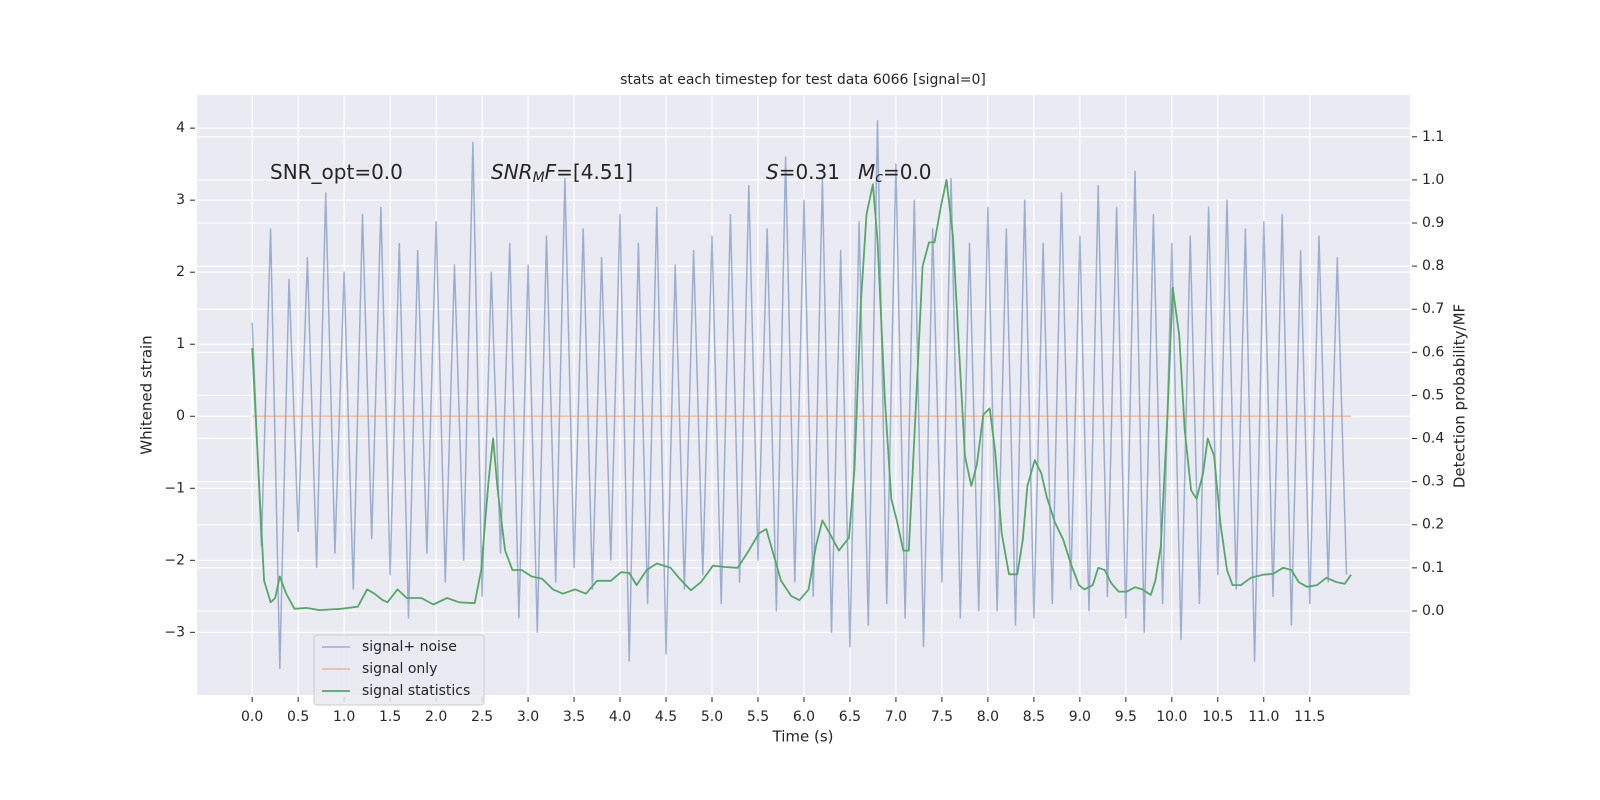 Image resolution: width=1600 pixels, height=800 pixels. Describe the element at coordinates (1433, 137) in the screenshot. I see `y2-tick-label: 1.1` at that location.